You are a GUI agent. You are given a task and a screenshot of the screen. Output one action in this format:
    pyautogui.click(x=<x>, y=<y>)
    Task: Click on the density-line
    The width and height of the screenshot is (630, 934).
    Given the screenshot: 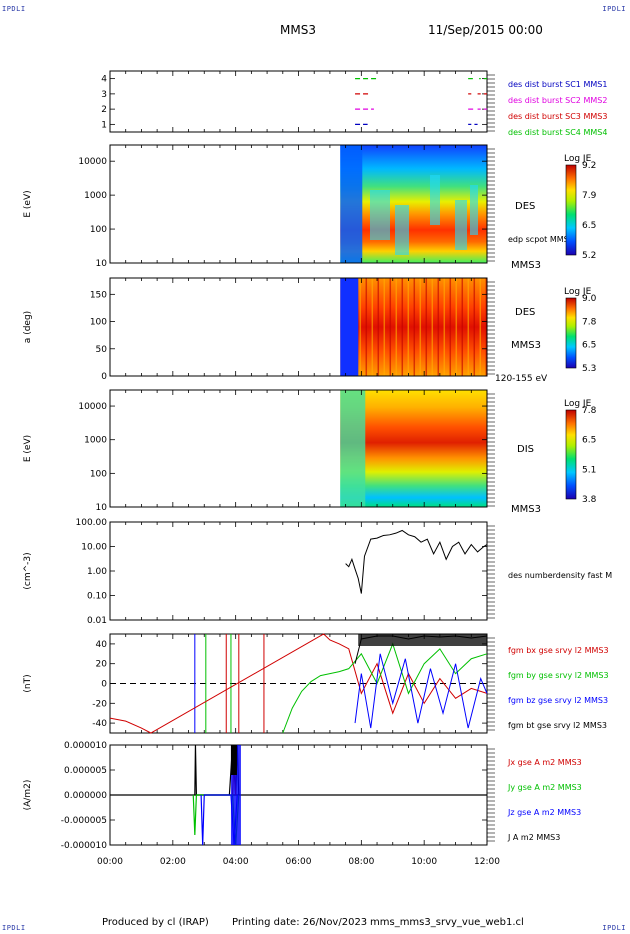 What is the action you would take?
    pyautogui.click(x=416, y=561)
    